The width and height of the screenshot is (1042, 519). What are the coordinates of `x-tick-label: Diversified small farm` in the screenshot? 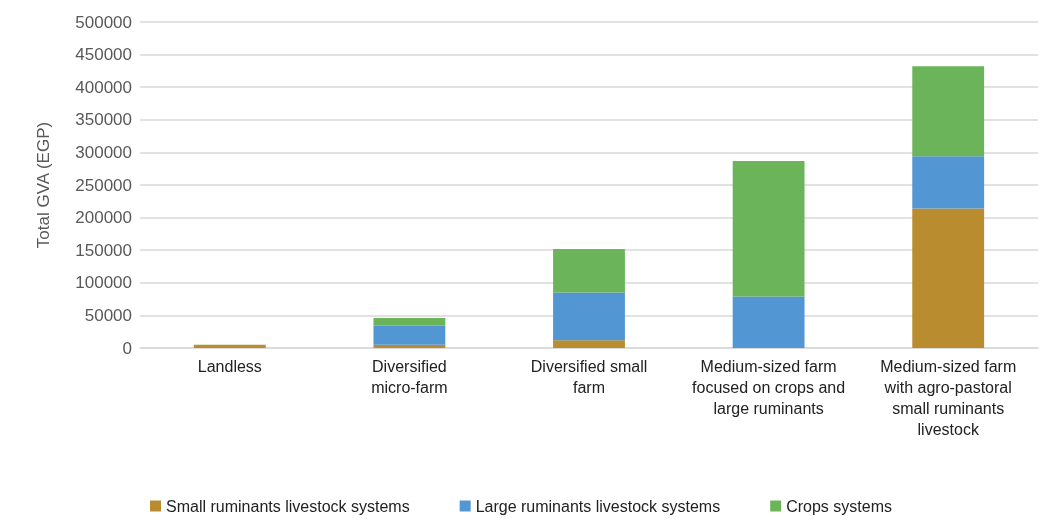 It's located at (589, 377).